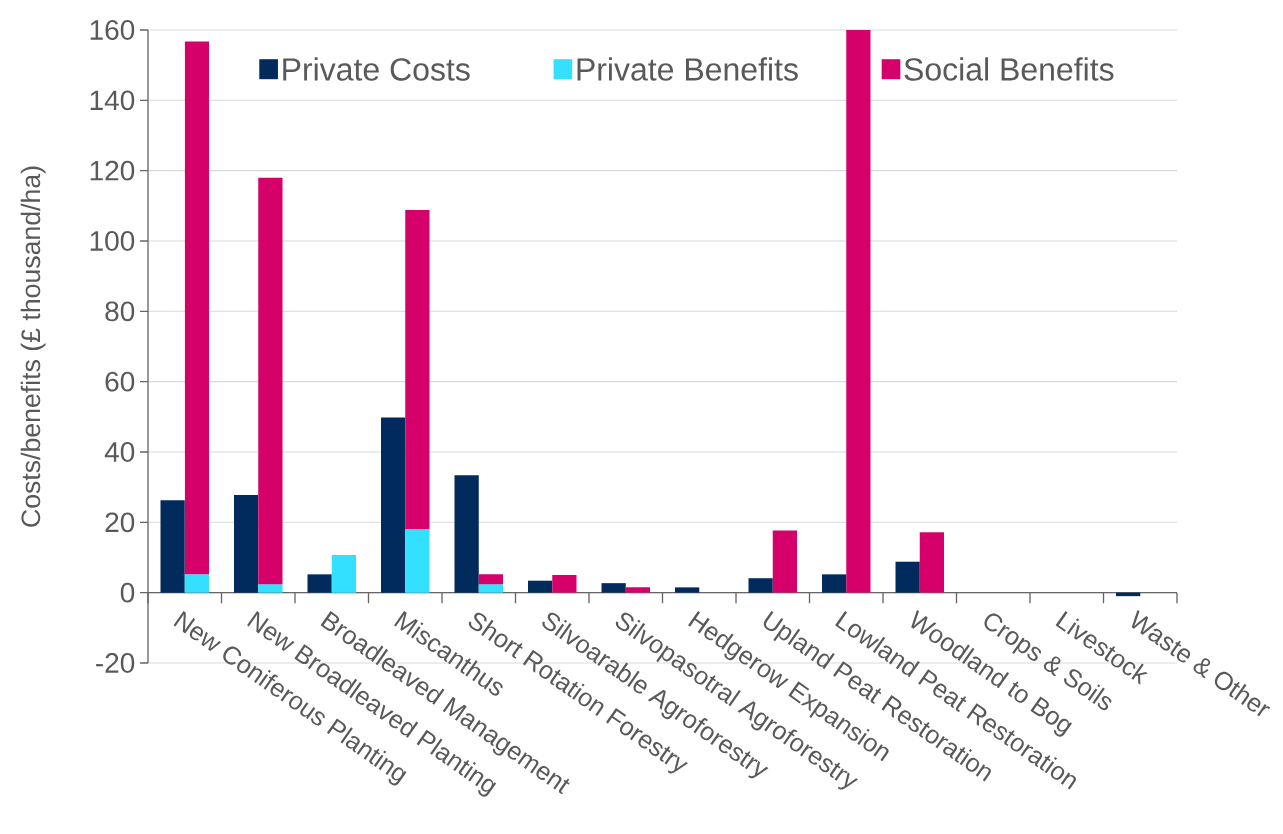 Image resolution: width=1283 pixels, height=834 pixels. Describe the element at coordinates (687, 69) in the screenshot. I see `legend-label: Private Benefits` at that location.